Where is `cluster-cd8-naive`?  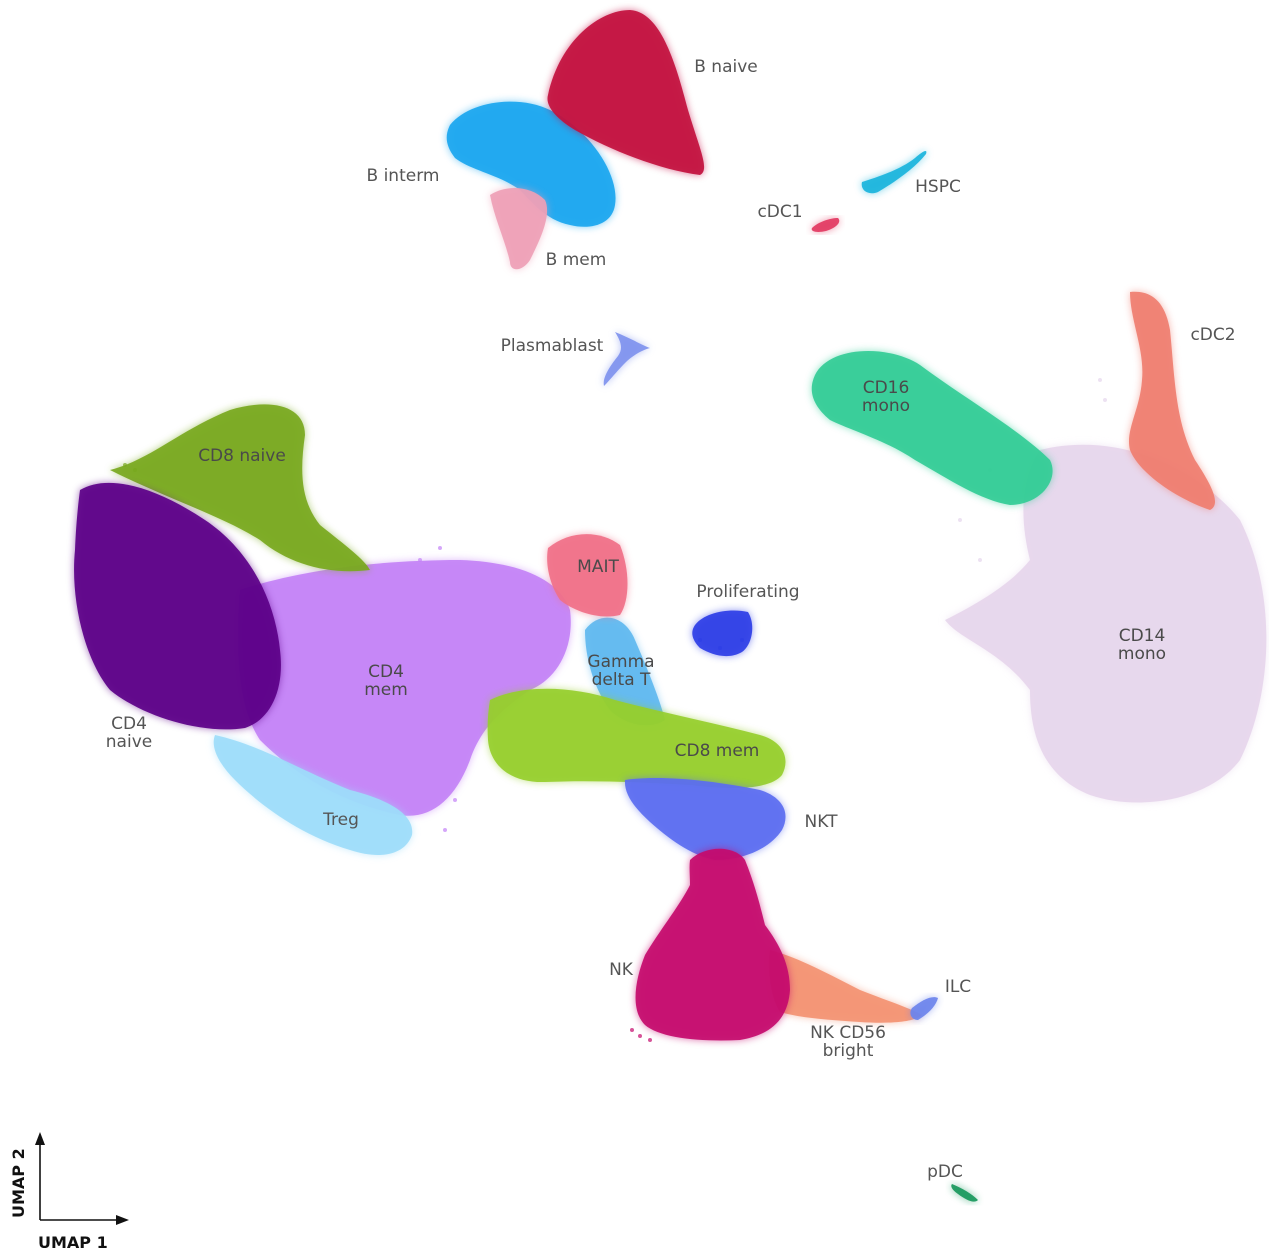
cluster-cd8-naive is located at coordinates (240, 488).